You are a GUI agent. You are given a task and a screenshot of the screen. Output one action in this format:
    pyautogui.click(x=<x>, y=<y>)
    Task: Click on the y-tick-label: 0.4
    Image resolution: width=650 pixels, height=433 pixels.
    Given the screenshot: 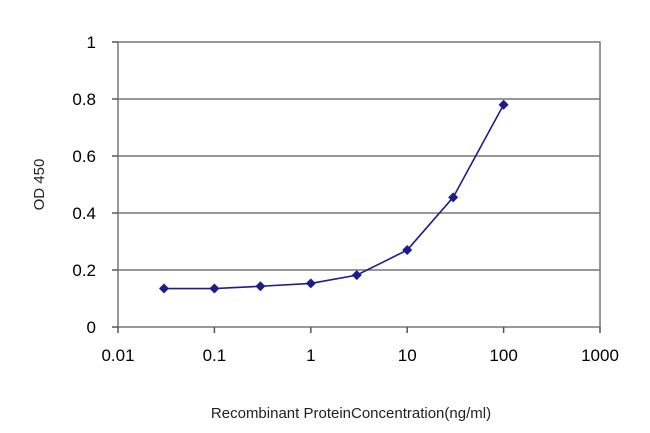 What is the action you would take?
    pyautogui.click(x=84, y=213)
    